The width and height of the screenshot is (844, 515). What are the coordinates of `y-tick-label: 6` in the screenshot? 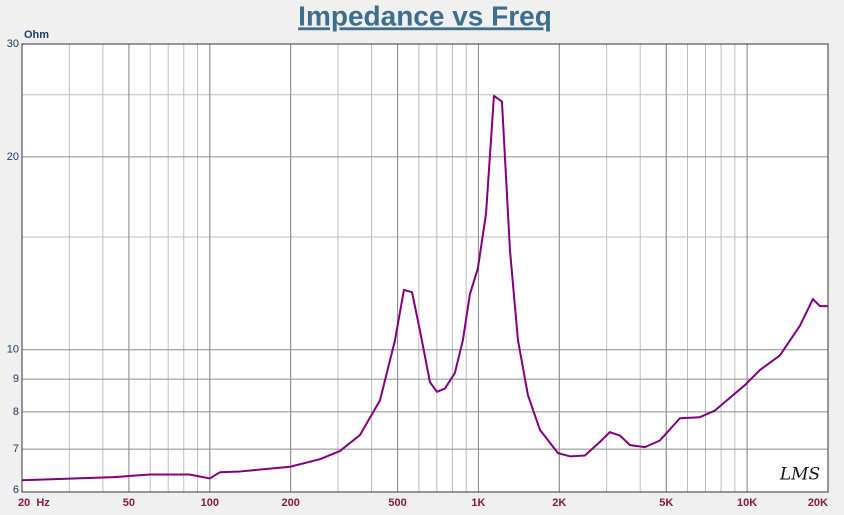 It's located at (16, 490).